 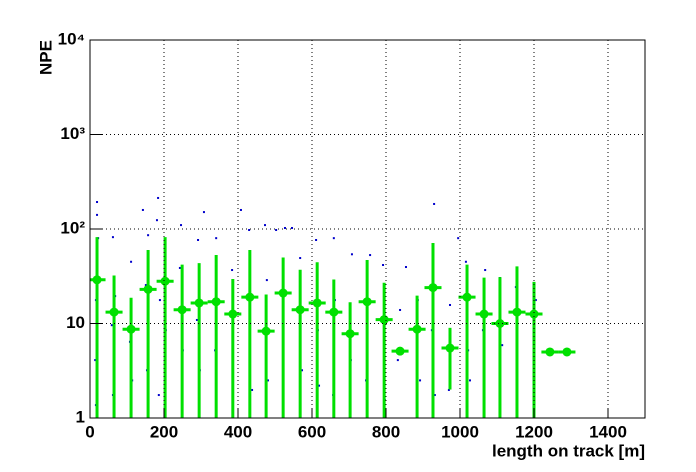 I want to click on x-tick-label: 0, so click(x=89, y=431).